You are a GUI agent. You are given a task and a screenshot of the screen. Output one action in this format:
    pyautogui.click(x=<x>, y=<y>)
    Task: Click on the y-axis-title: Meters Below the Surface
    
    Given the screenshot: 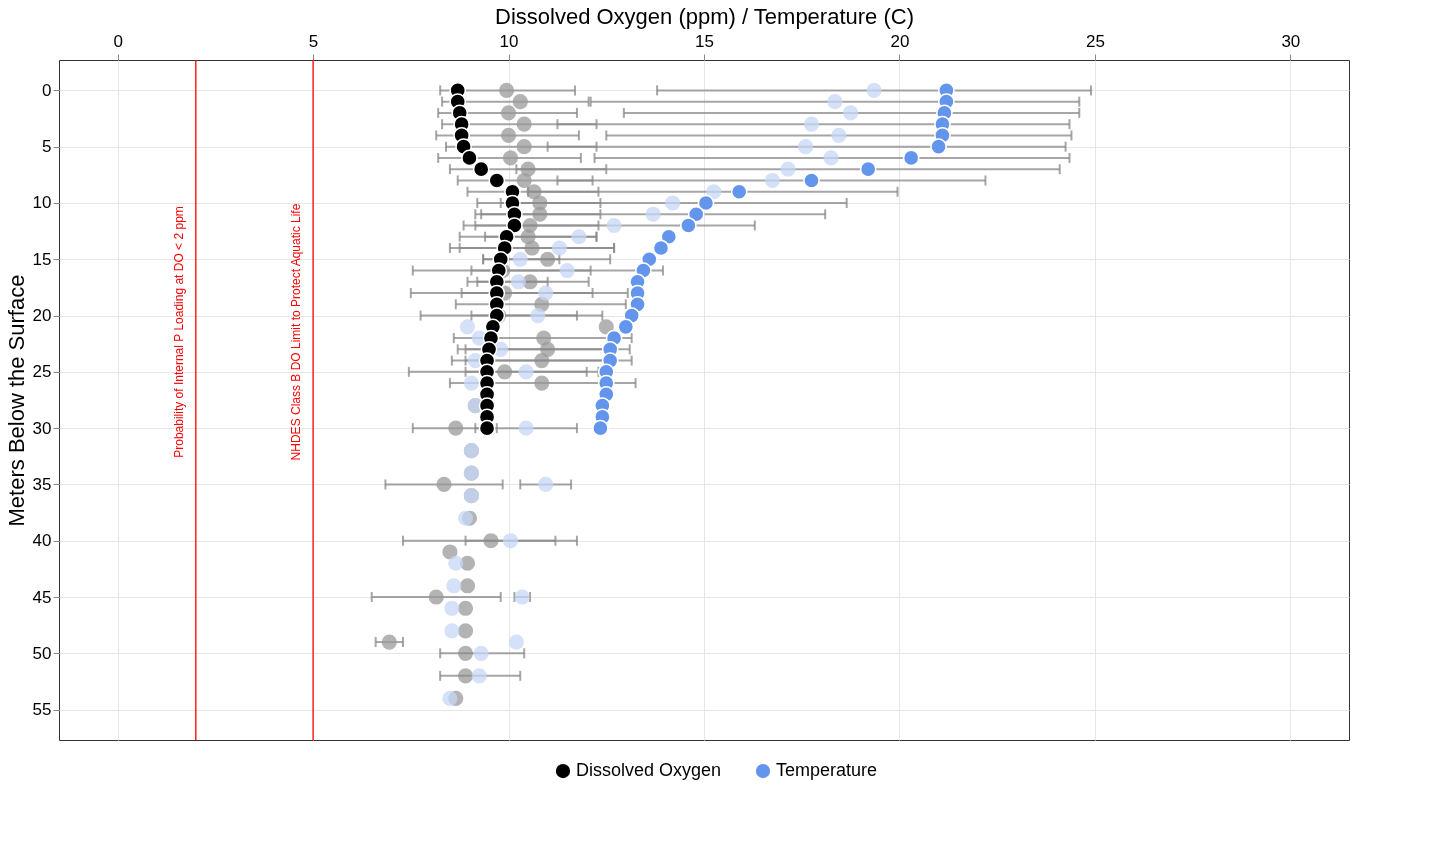 What is the action you would take?
    pyautogui.click(x=16, y=400)
    